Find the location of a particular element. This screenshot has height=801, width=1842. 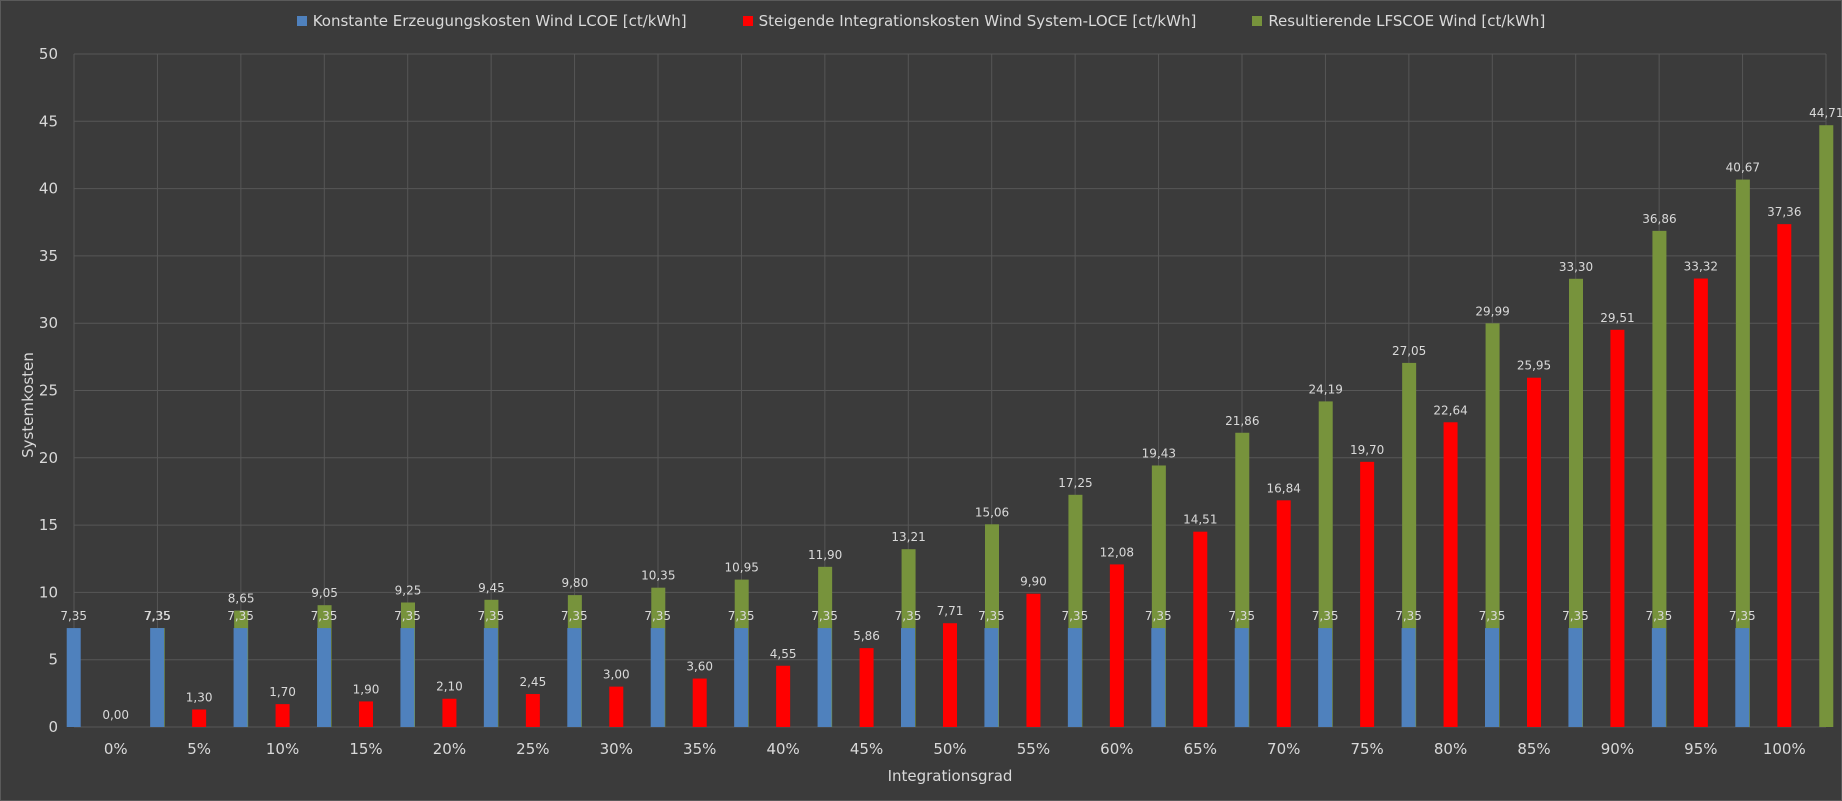

x-tick-label: 25% is located at coordinates (532, 749).